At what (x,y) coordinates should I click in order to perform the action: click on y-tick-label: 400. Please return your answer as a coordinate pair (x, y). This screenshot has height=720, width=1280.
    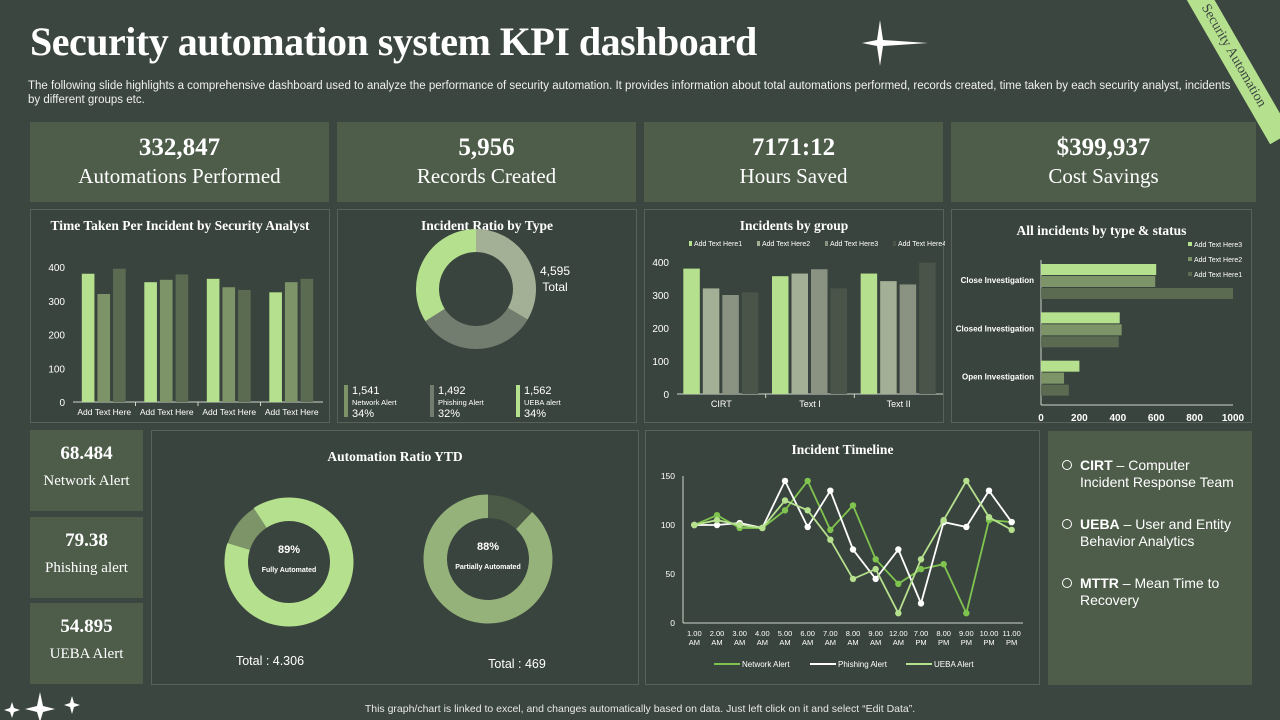
    Looking at the image, I should click on (660, 263).